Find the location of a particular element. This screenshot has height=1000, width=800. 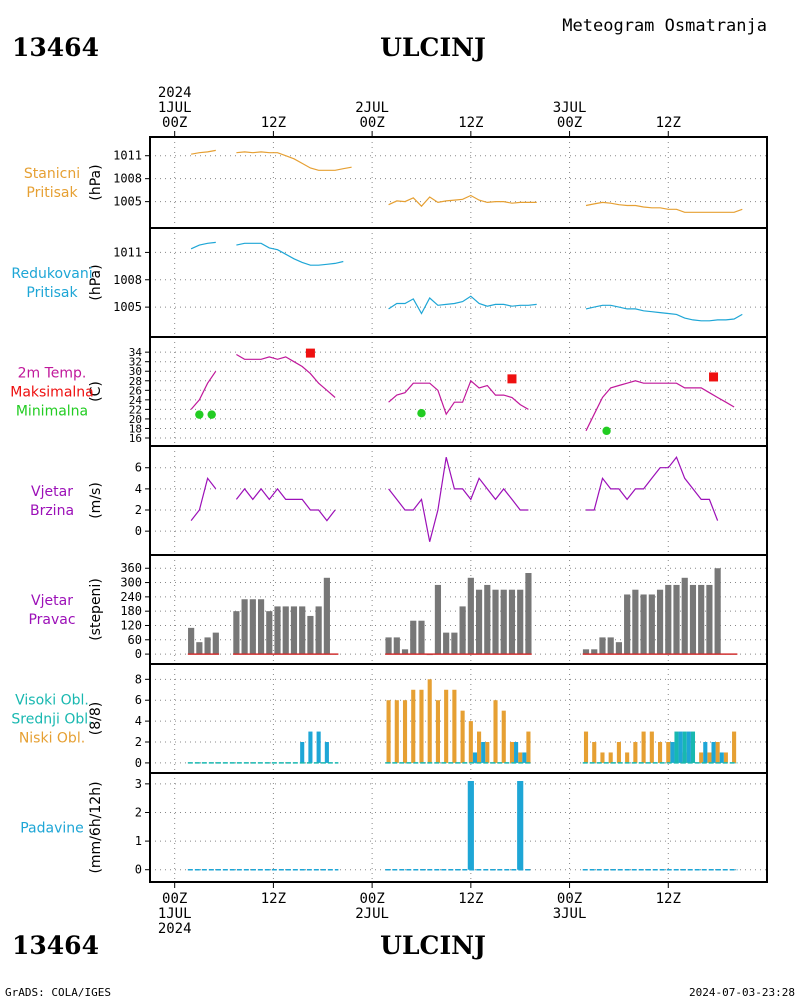

unit-label-oblaci: (8/8) is located at coordinates (96, 718).